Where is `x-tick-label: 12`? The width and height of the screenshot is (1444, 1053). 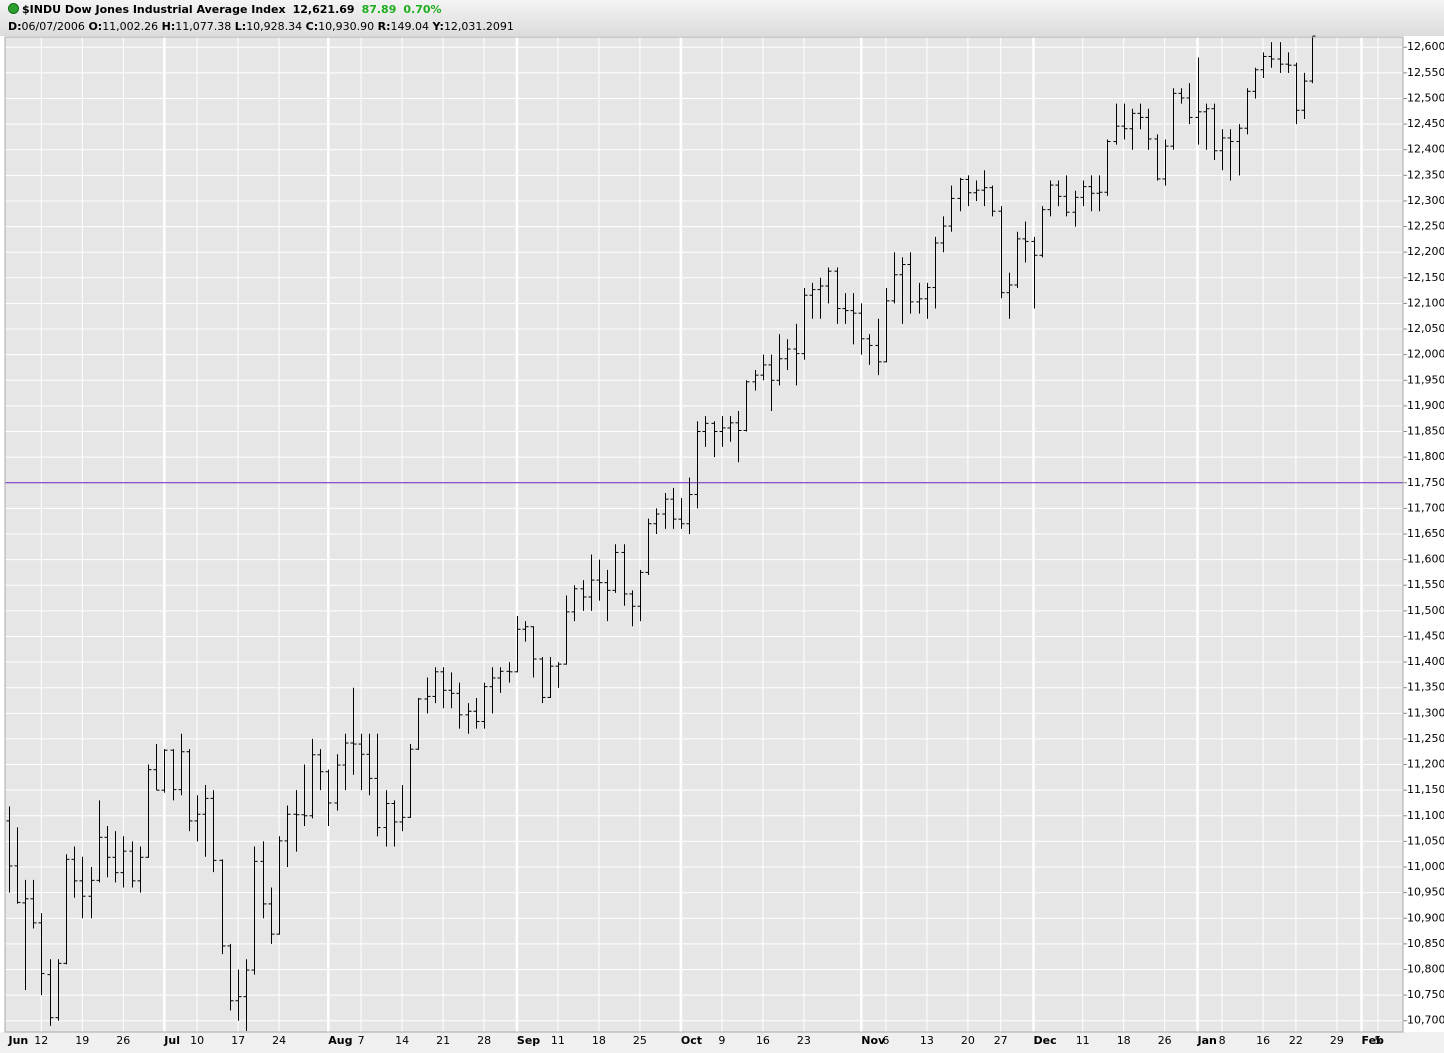 x-tick-label: 12 is located at coordinates (41, 1040).